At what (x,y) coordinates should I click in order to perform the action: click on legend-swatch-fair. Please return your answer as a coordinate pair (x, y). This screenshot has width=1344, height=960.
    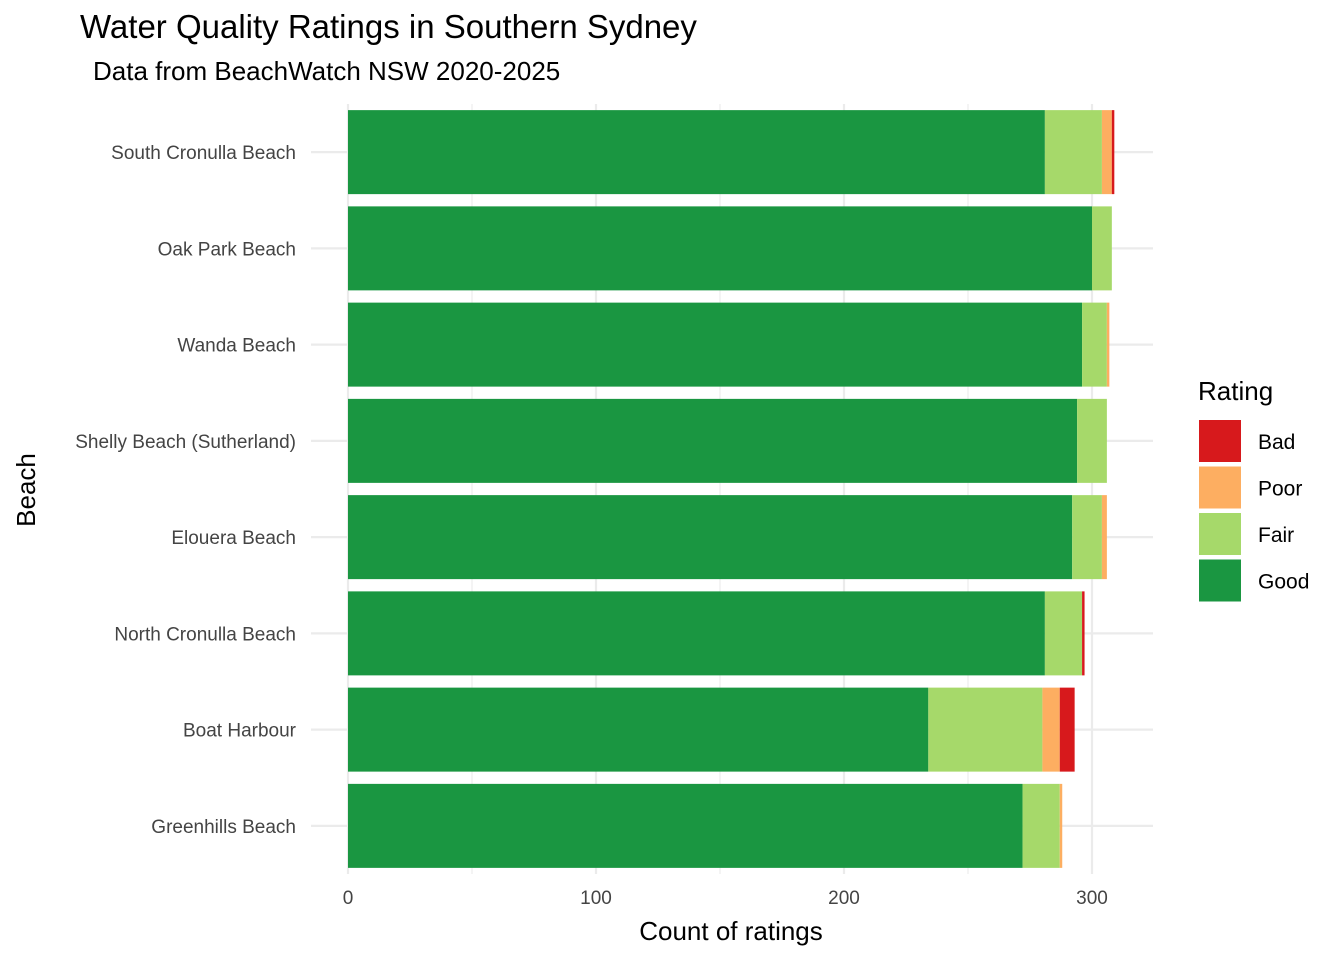
    Looking at the image, I should click on (1220, 534).